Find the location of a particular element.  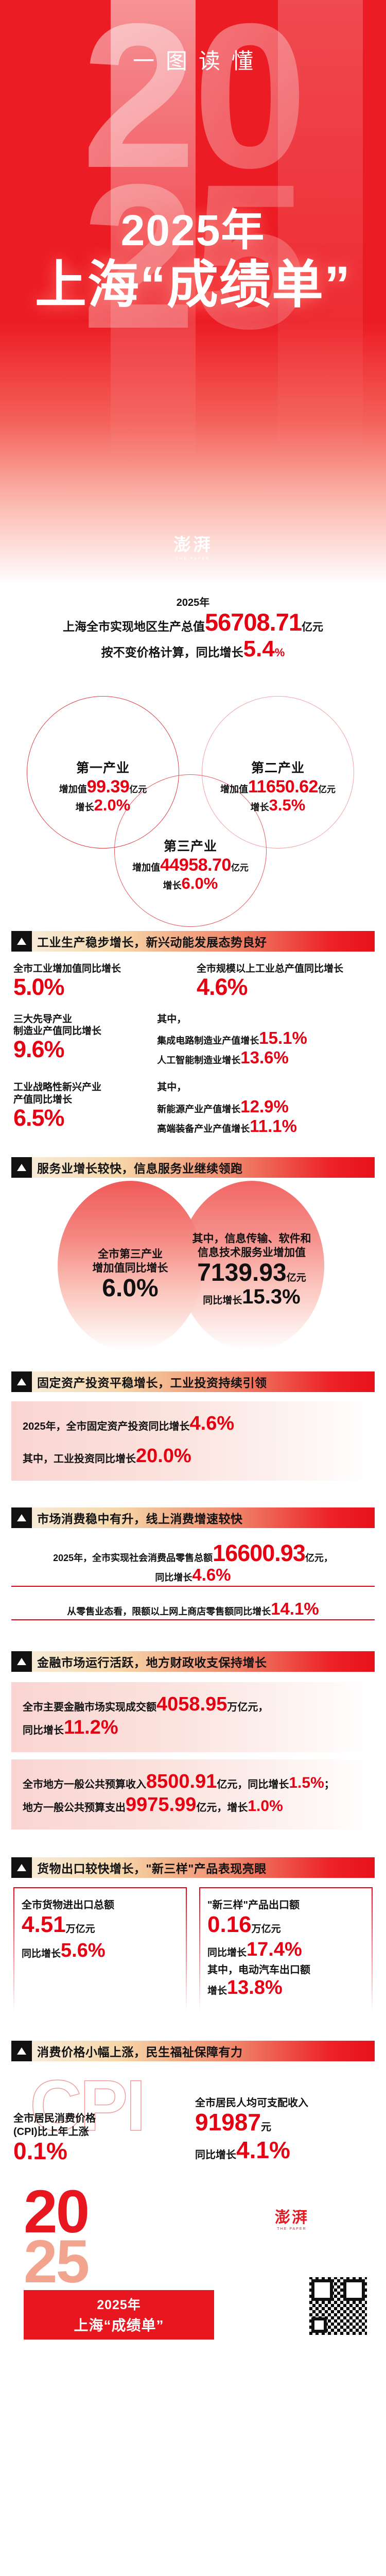

budget-revenue-row: 全市地方一般公共预算收入 8500.91 亿元，同比增长 1.5%； is located at coordinates (193, 1783).